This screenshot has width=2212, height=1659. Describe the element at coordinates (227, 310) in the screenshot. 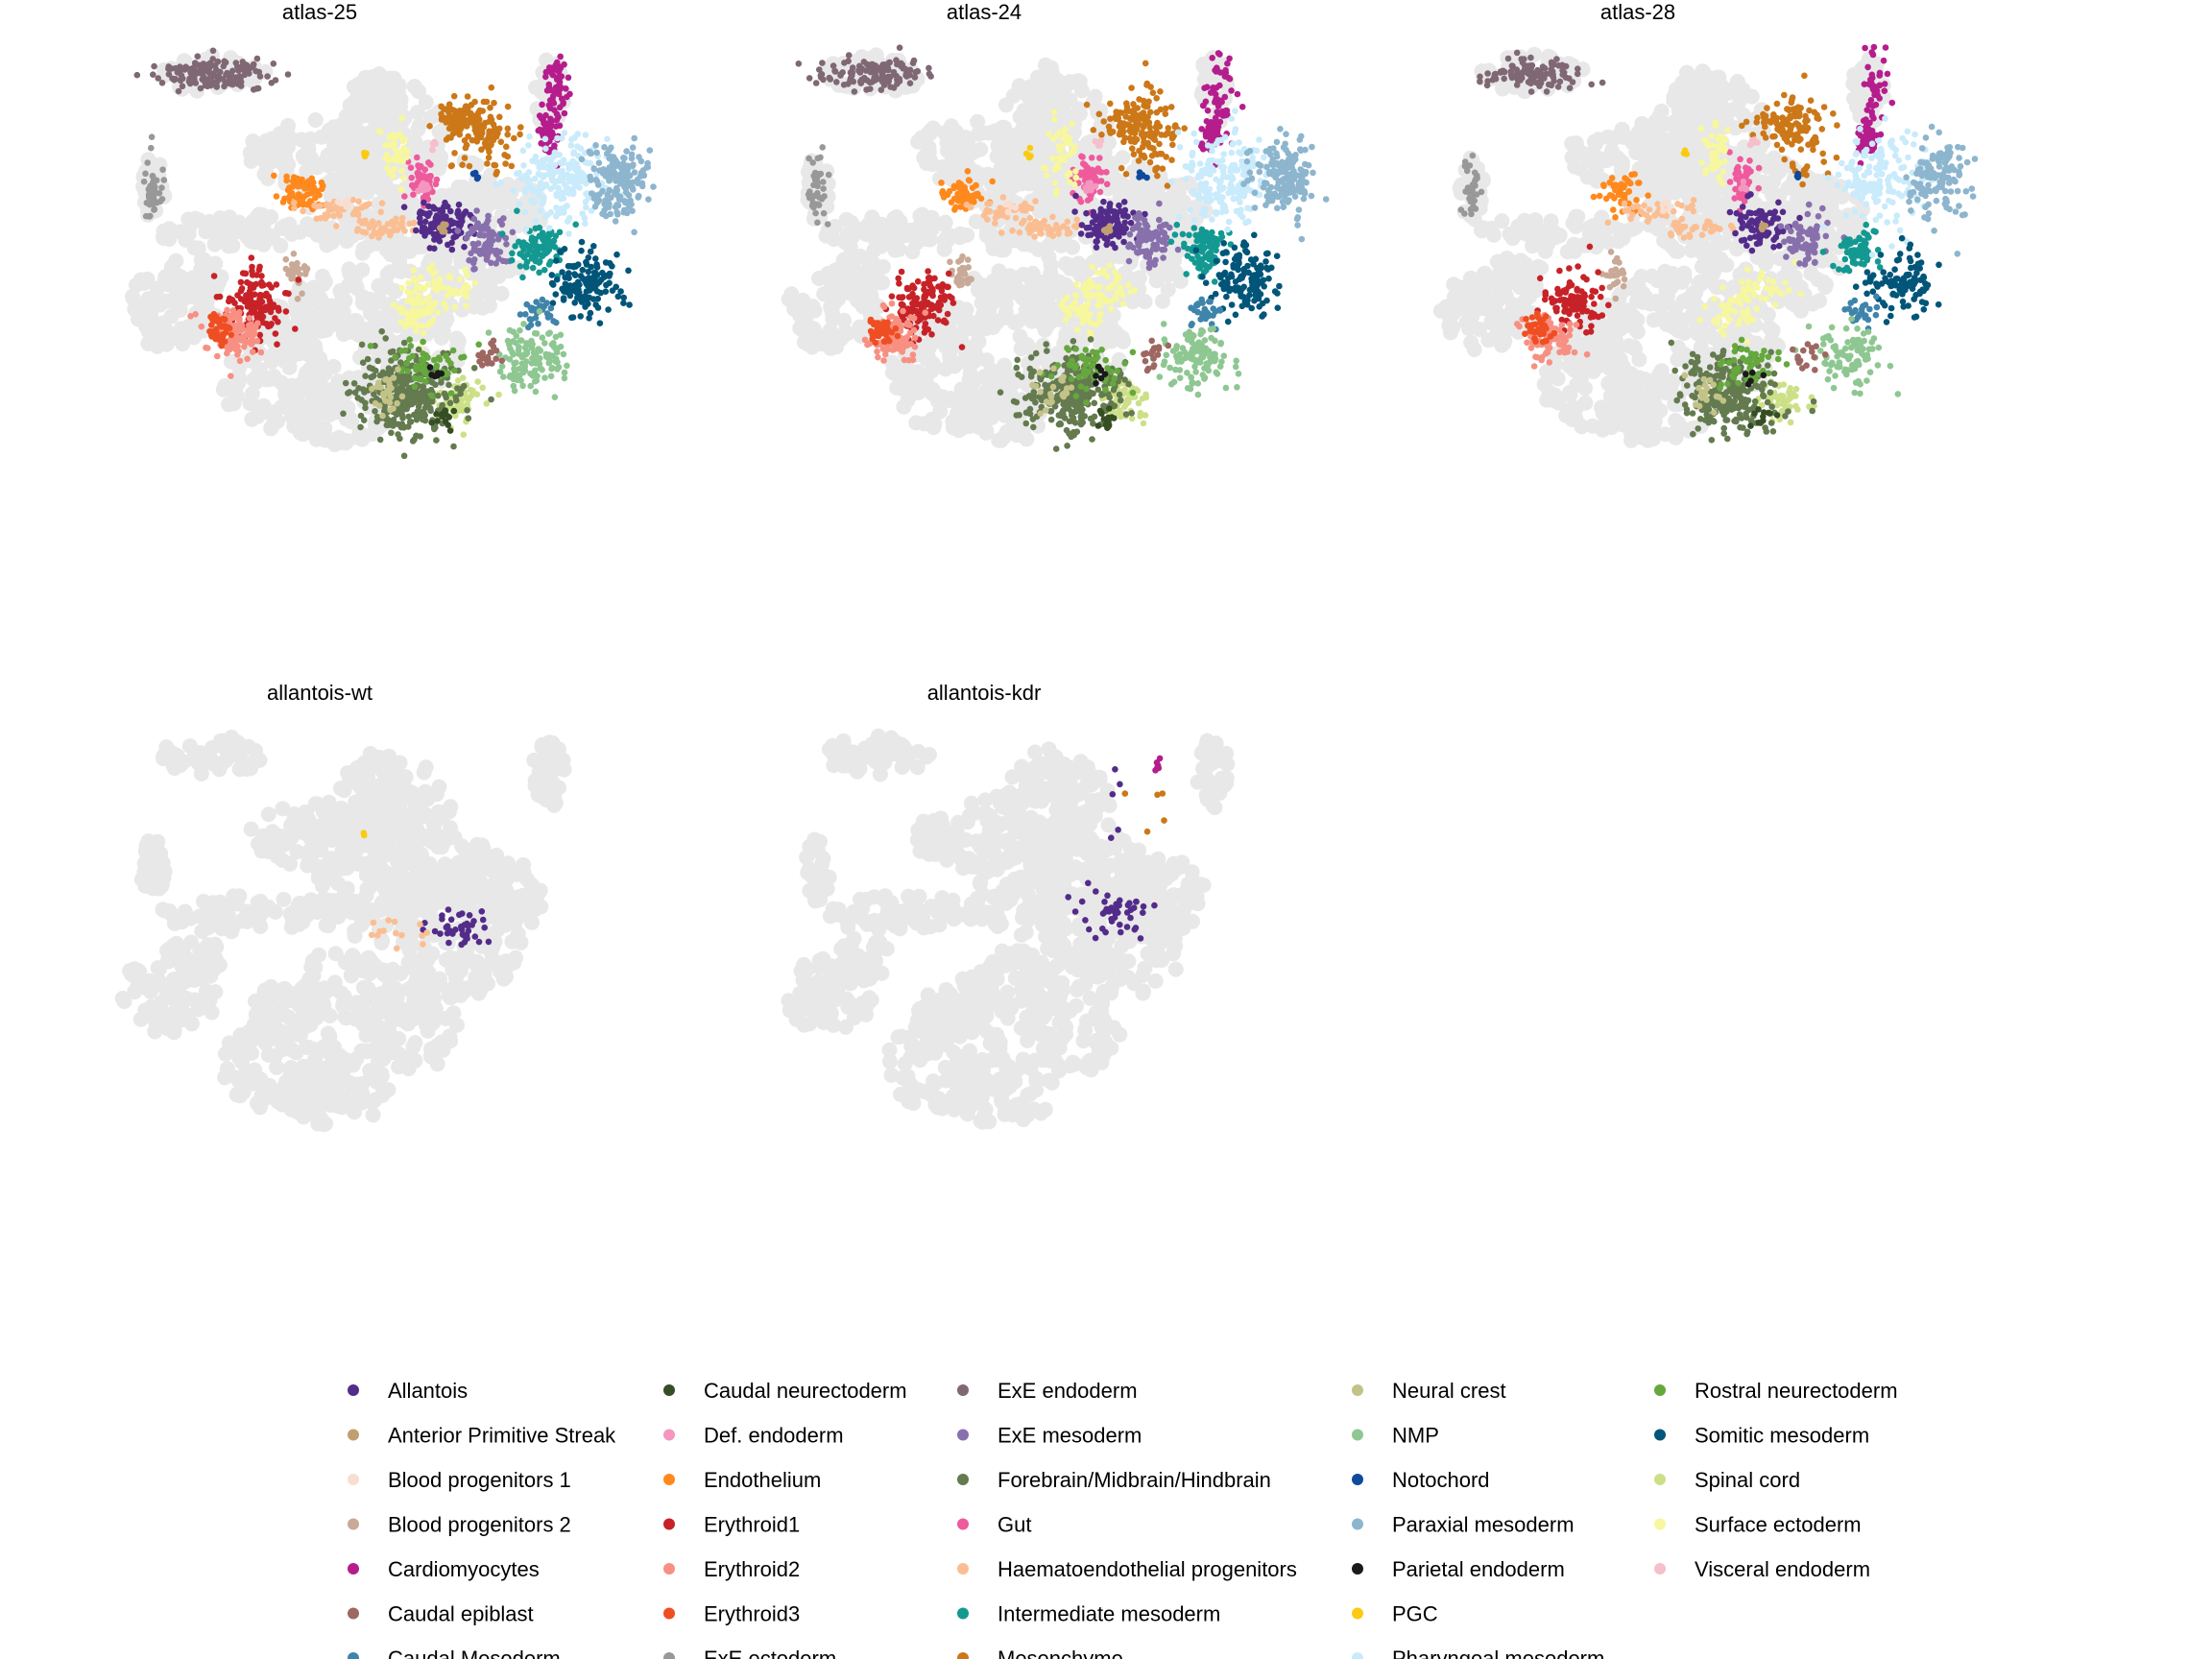

I see `cell-erythroid2` at that location.